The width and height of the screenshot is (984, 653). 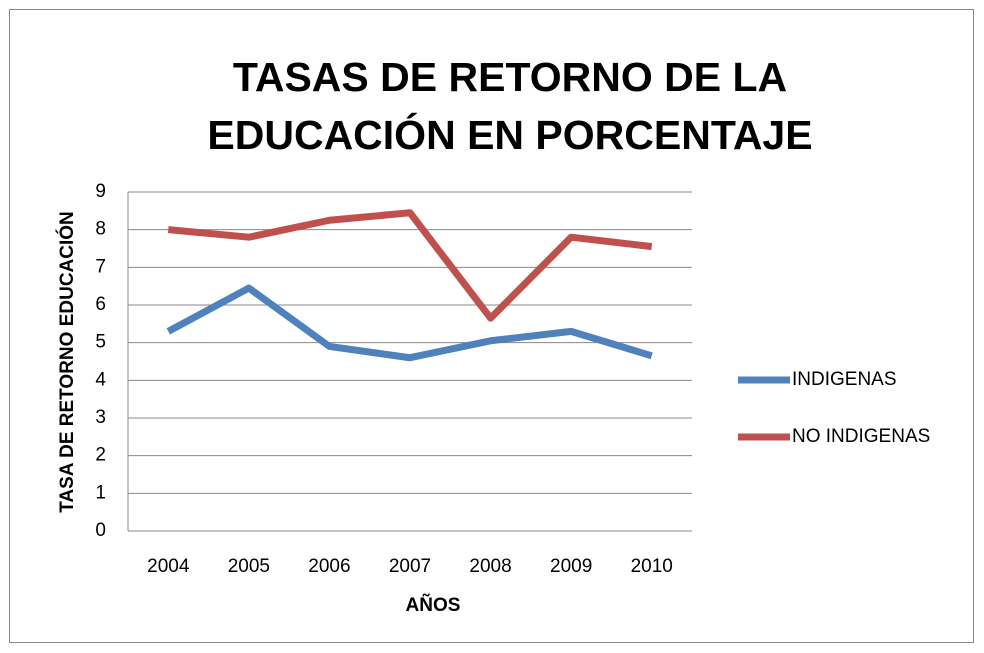 I want to click on y-tick-label: 4, so click(x=100, y=379).